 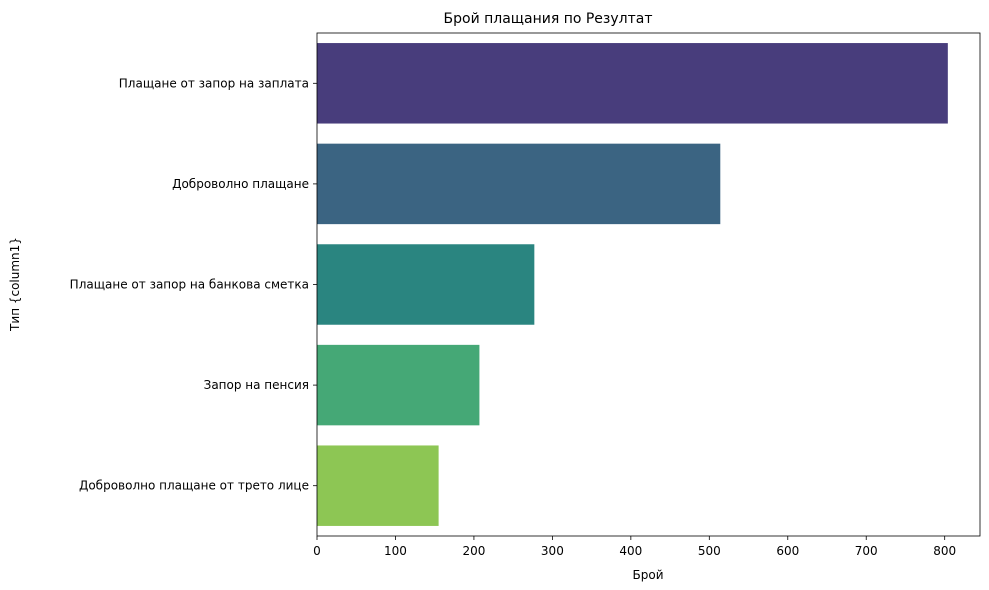 I want to click on x-ticks-group: 0 100 200 300 400 500 600 700 800, so click(x=634, y=547).